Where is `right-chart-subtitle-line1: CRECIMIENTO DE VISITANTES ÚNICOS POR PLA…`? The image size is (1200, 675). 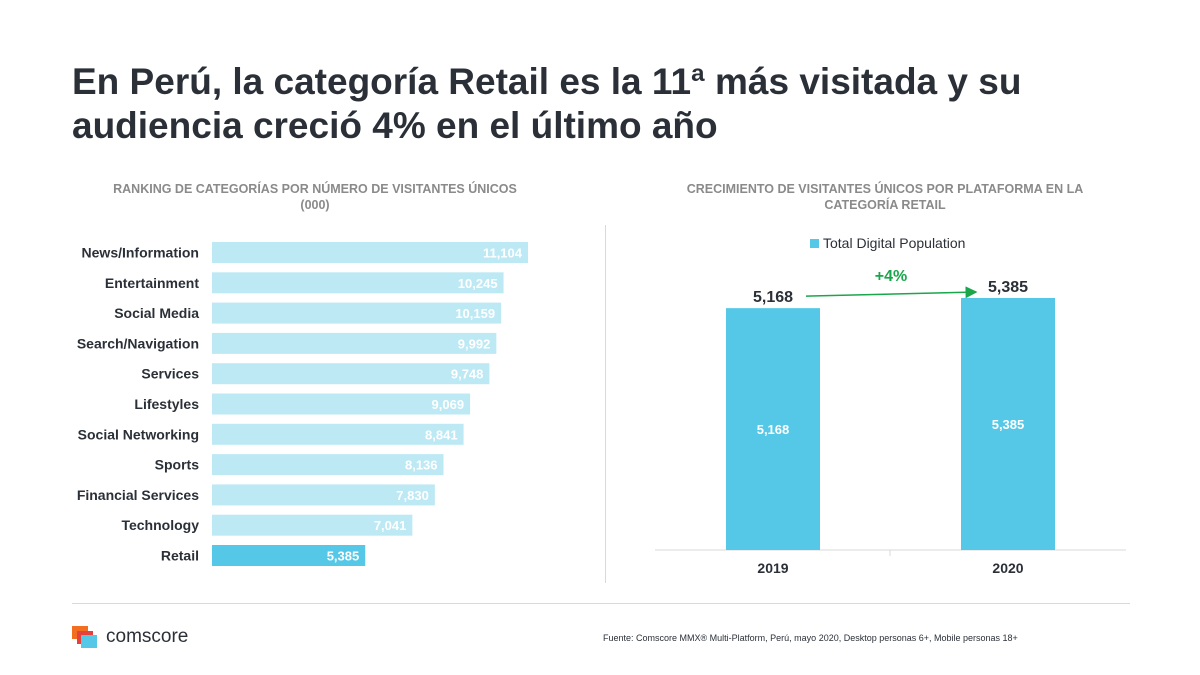 right-chart-subtitle-line1: CRECIMIENTO DE VISITANTES ÚNICOS POR PLA… is located at coordinates (885, 189).